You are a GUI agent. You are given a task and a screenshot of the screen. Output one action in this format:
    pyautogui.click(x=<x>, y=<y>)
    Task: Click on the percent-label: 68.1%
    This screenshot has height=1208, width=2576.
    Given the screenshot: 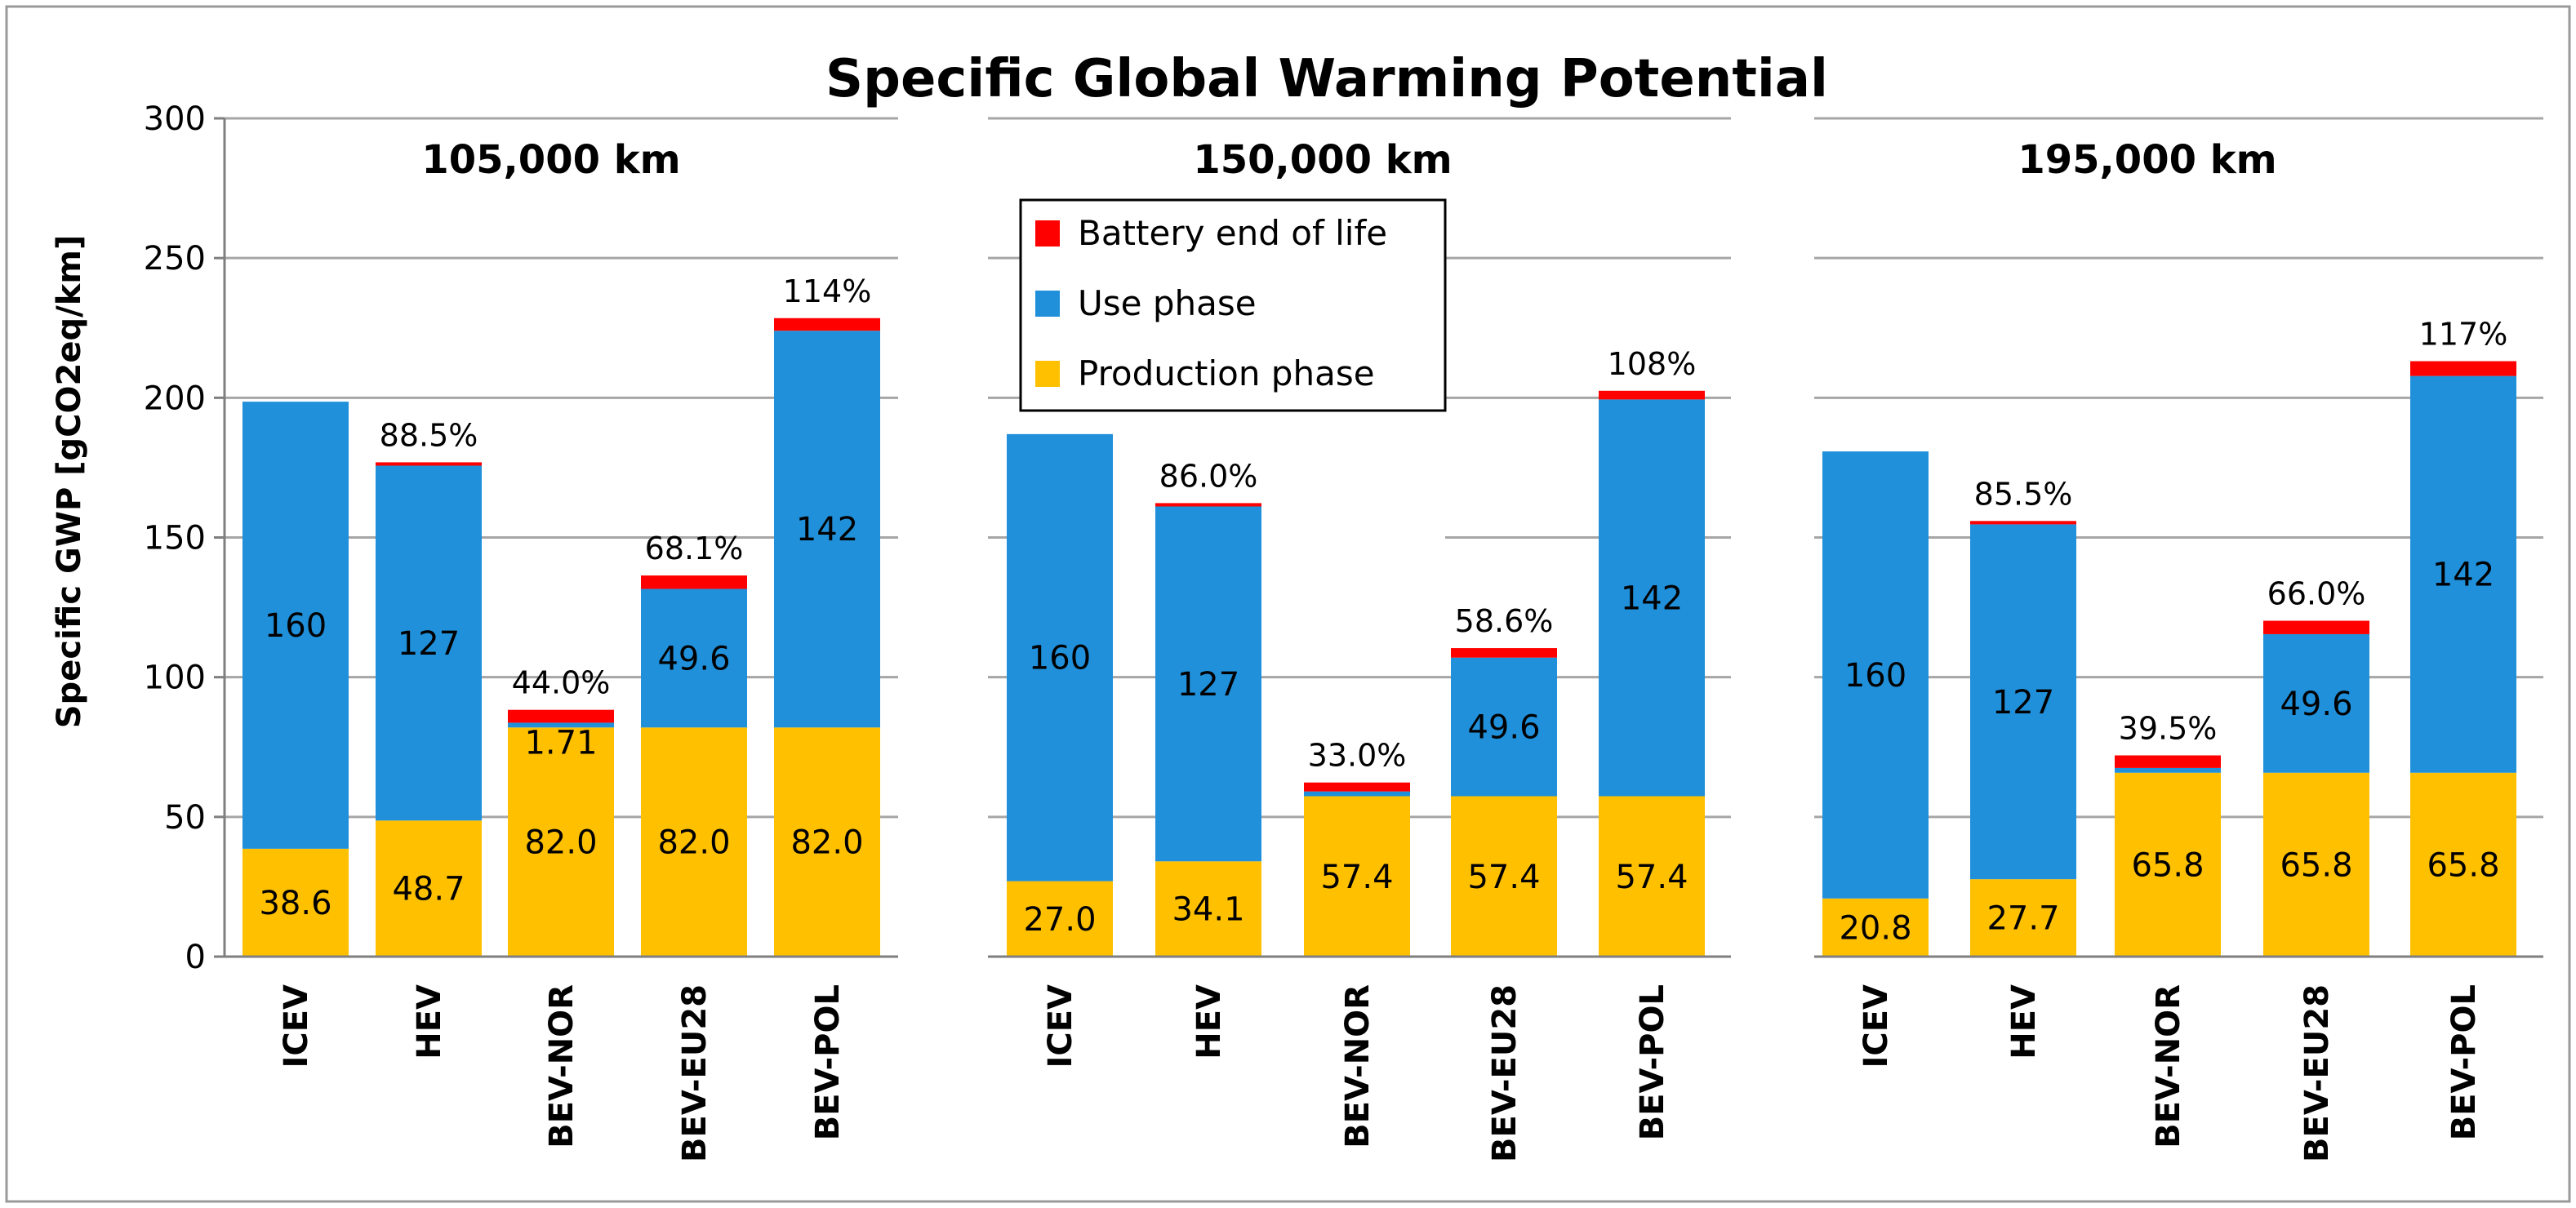 What is the action you would take?
    pyautogui.click(x=695, y=548)
    